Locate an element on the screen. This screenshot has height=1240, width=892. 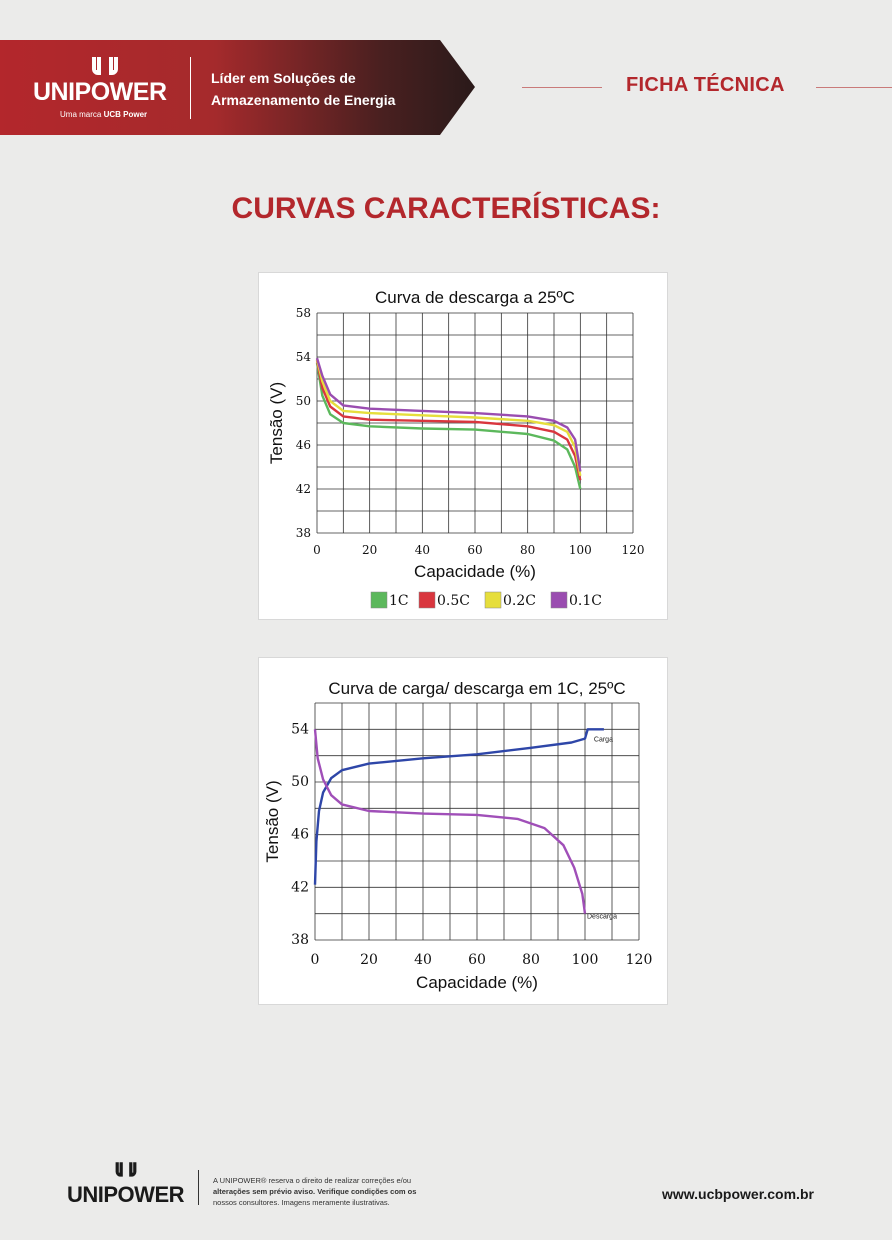
website-link: www.ucbpower.com.br is located at coordinates (738, 1194).